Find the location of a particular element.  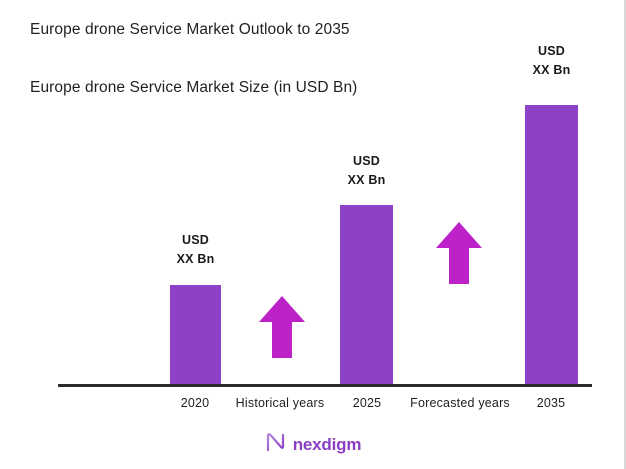

up-arrow-icon-forecasted is located at coordinates (459, 253).